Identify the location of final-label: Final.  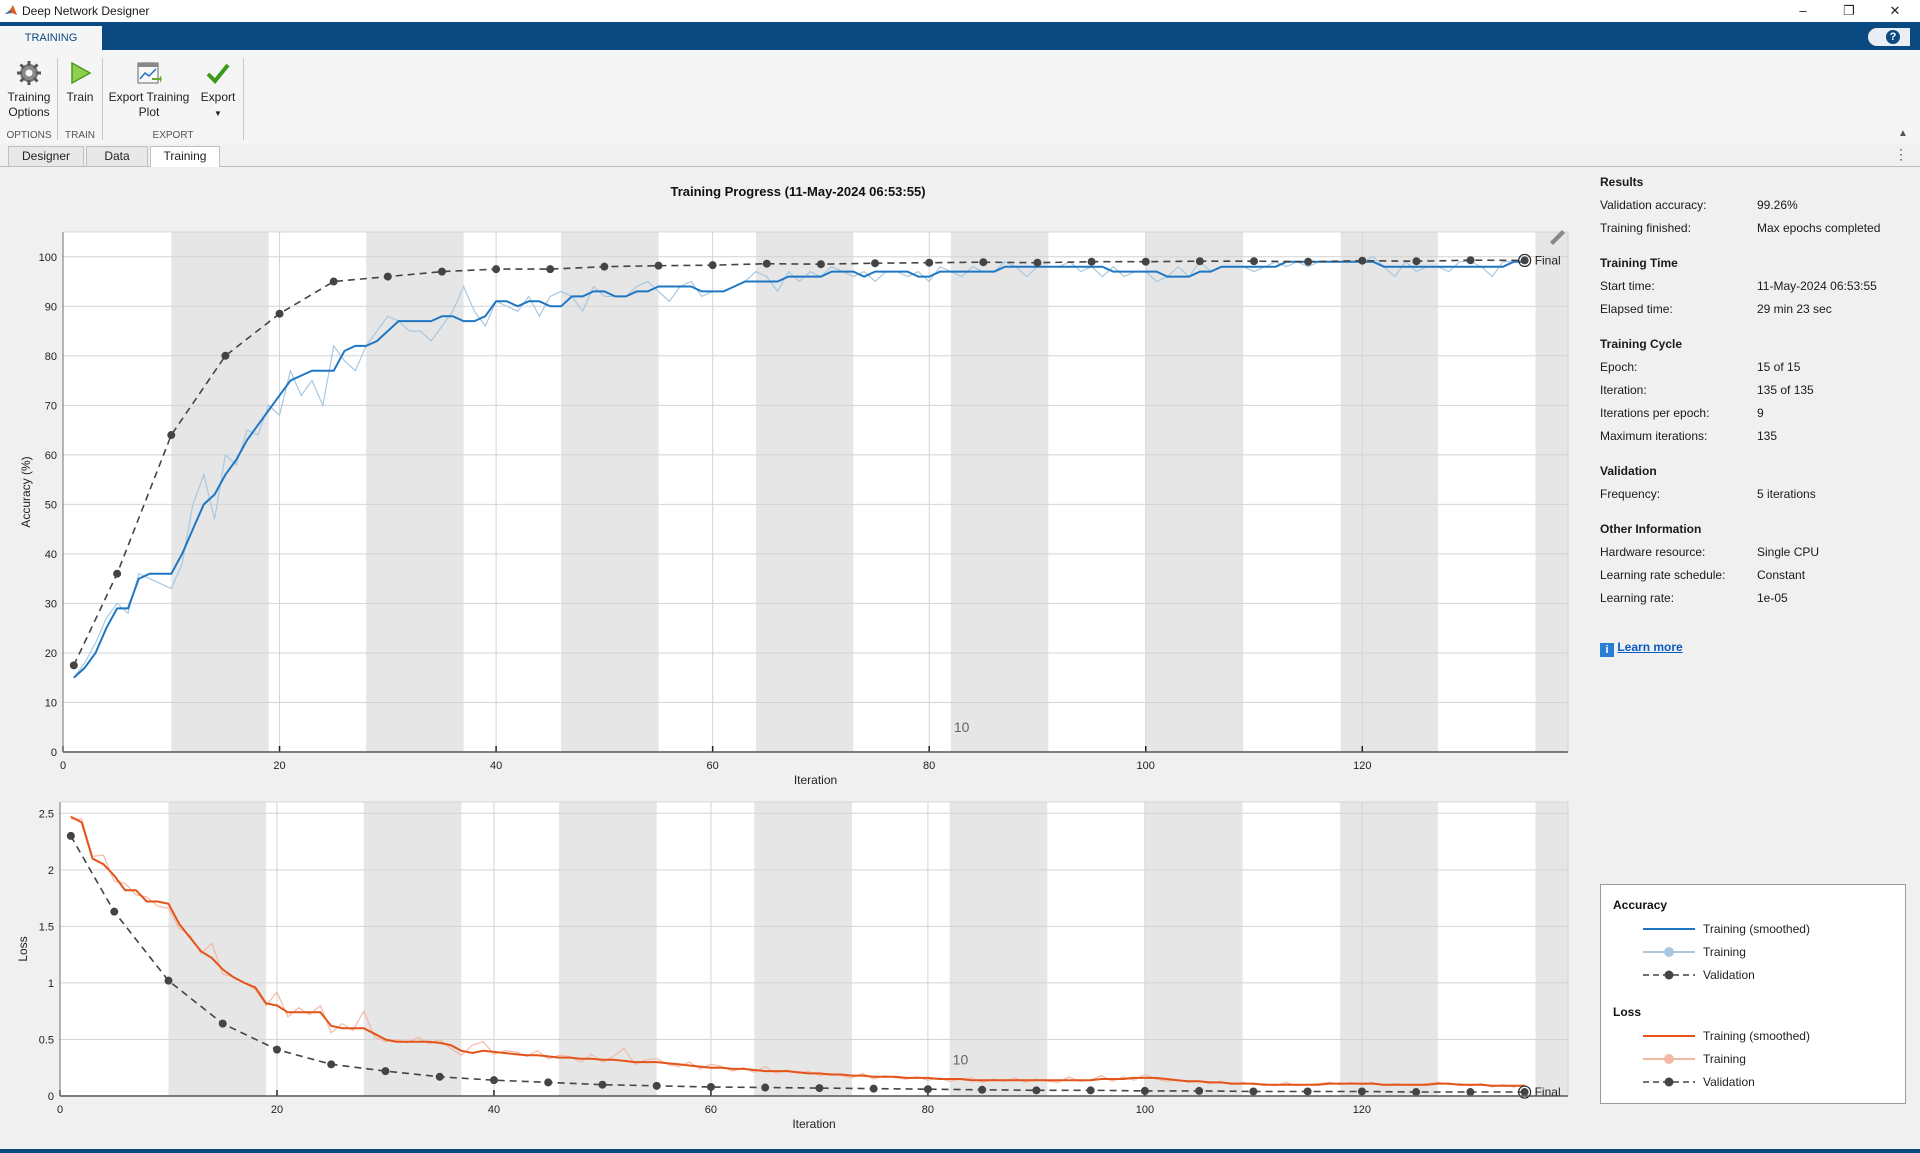
(1548, 1092).